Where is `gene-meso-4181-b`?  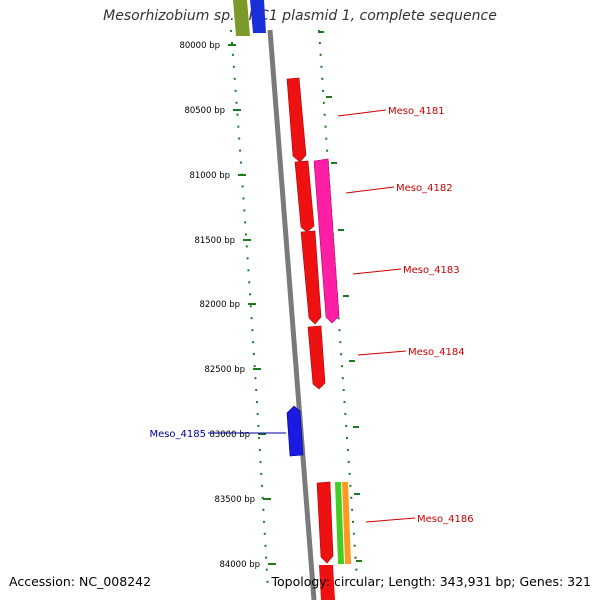 gene-meso-4181-b is located at coordinates (304, 196).